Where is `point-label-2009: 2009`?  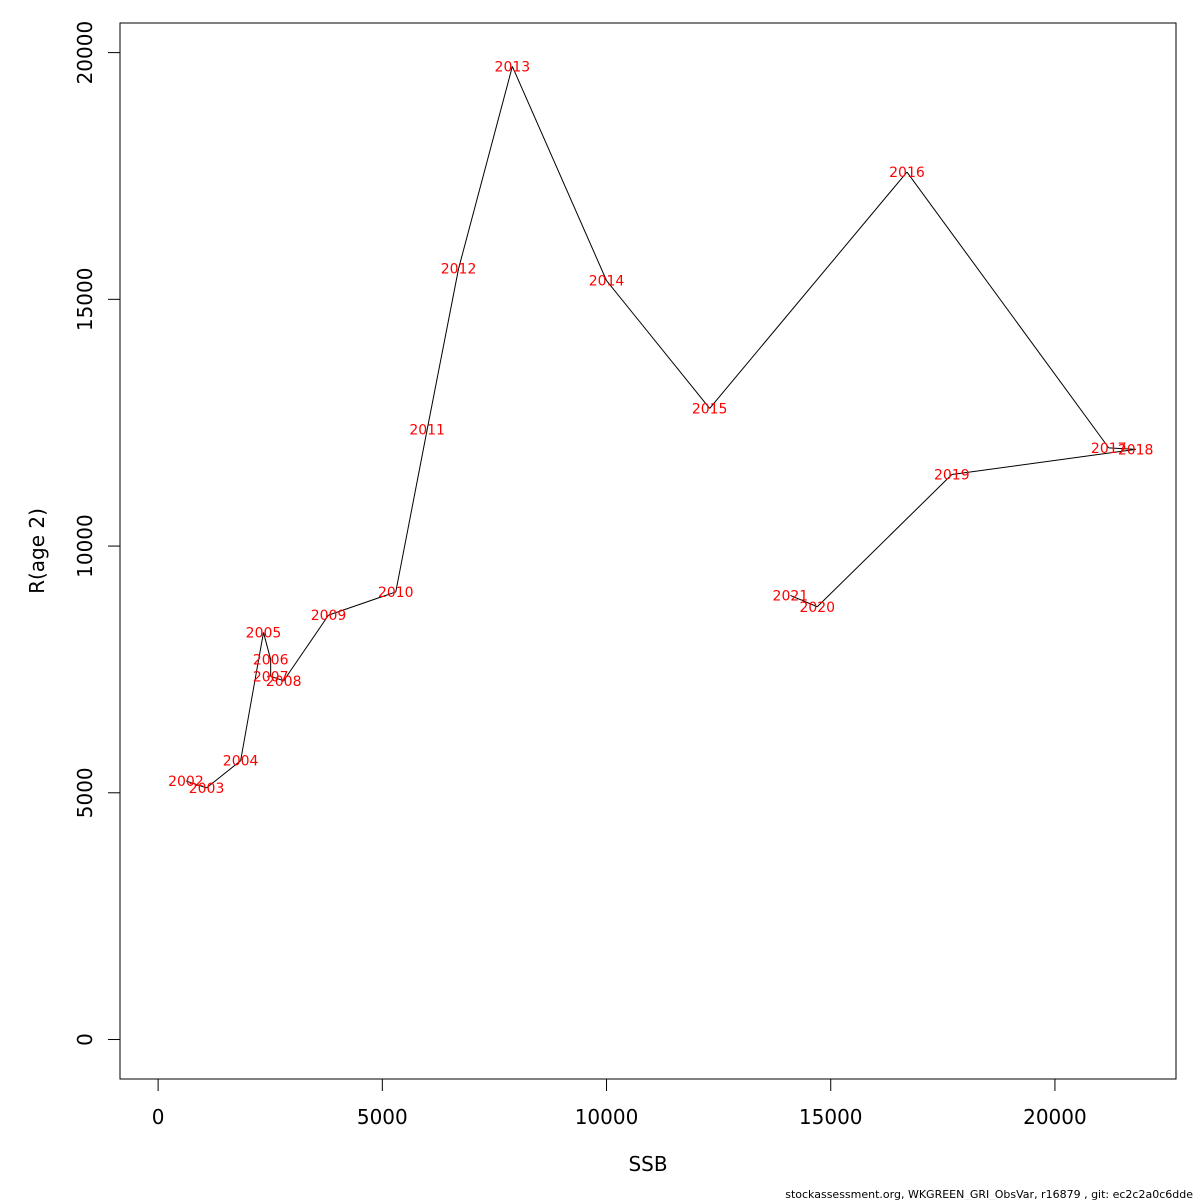 point-label-2009: 2009 is located at coordinates (329, 616).